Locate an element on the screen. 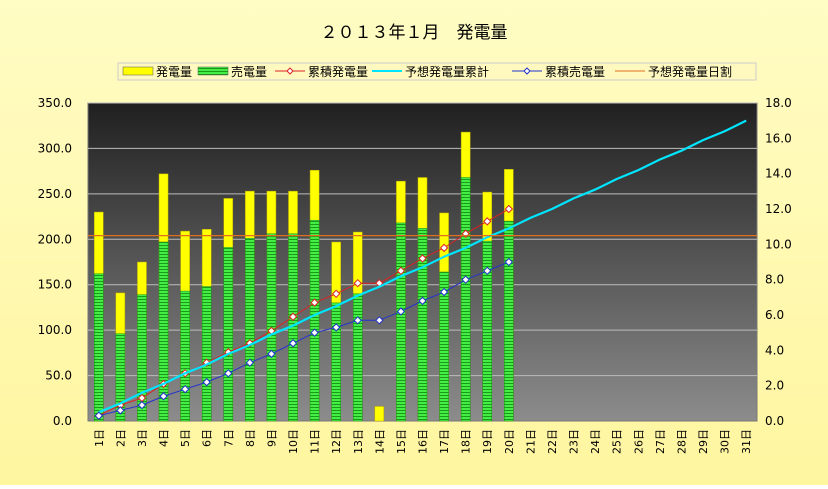  x-tick-label: 7日 is located at coordinates (228, 438).